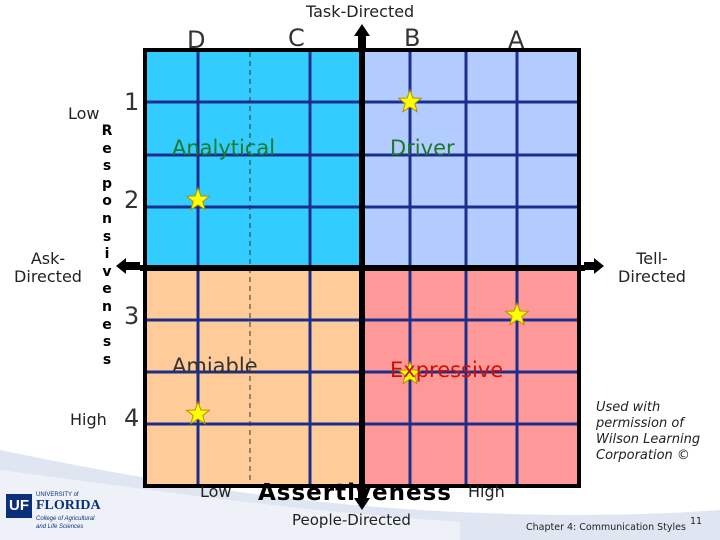 The image size is (720, 540). What do you see at coordinates (107, 254) in the screenshot?
I see `responsiveness-letter: i` at bounding box center [107, 254].